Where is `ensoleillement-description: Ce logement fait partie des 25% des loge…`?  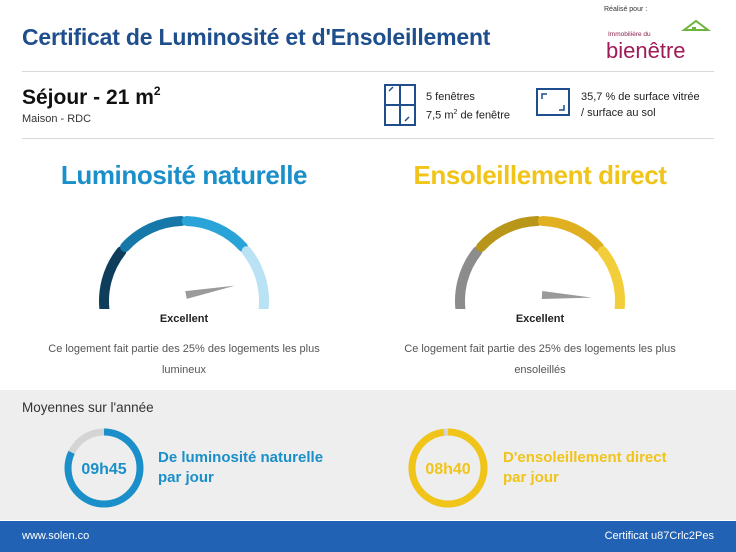 ensoleillement-description: Ce logement fait partie des 25% des loge… is located at coordinates (540, 359).